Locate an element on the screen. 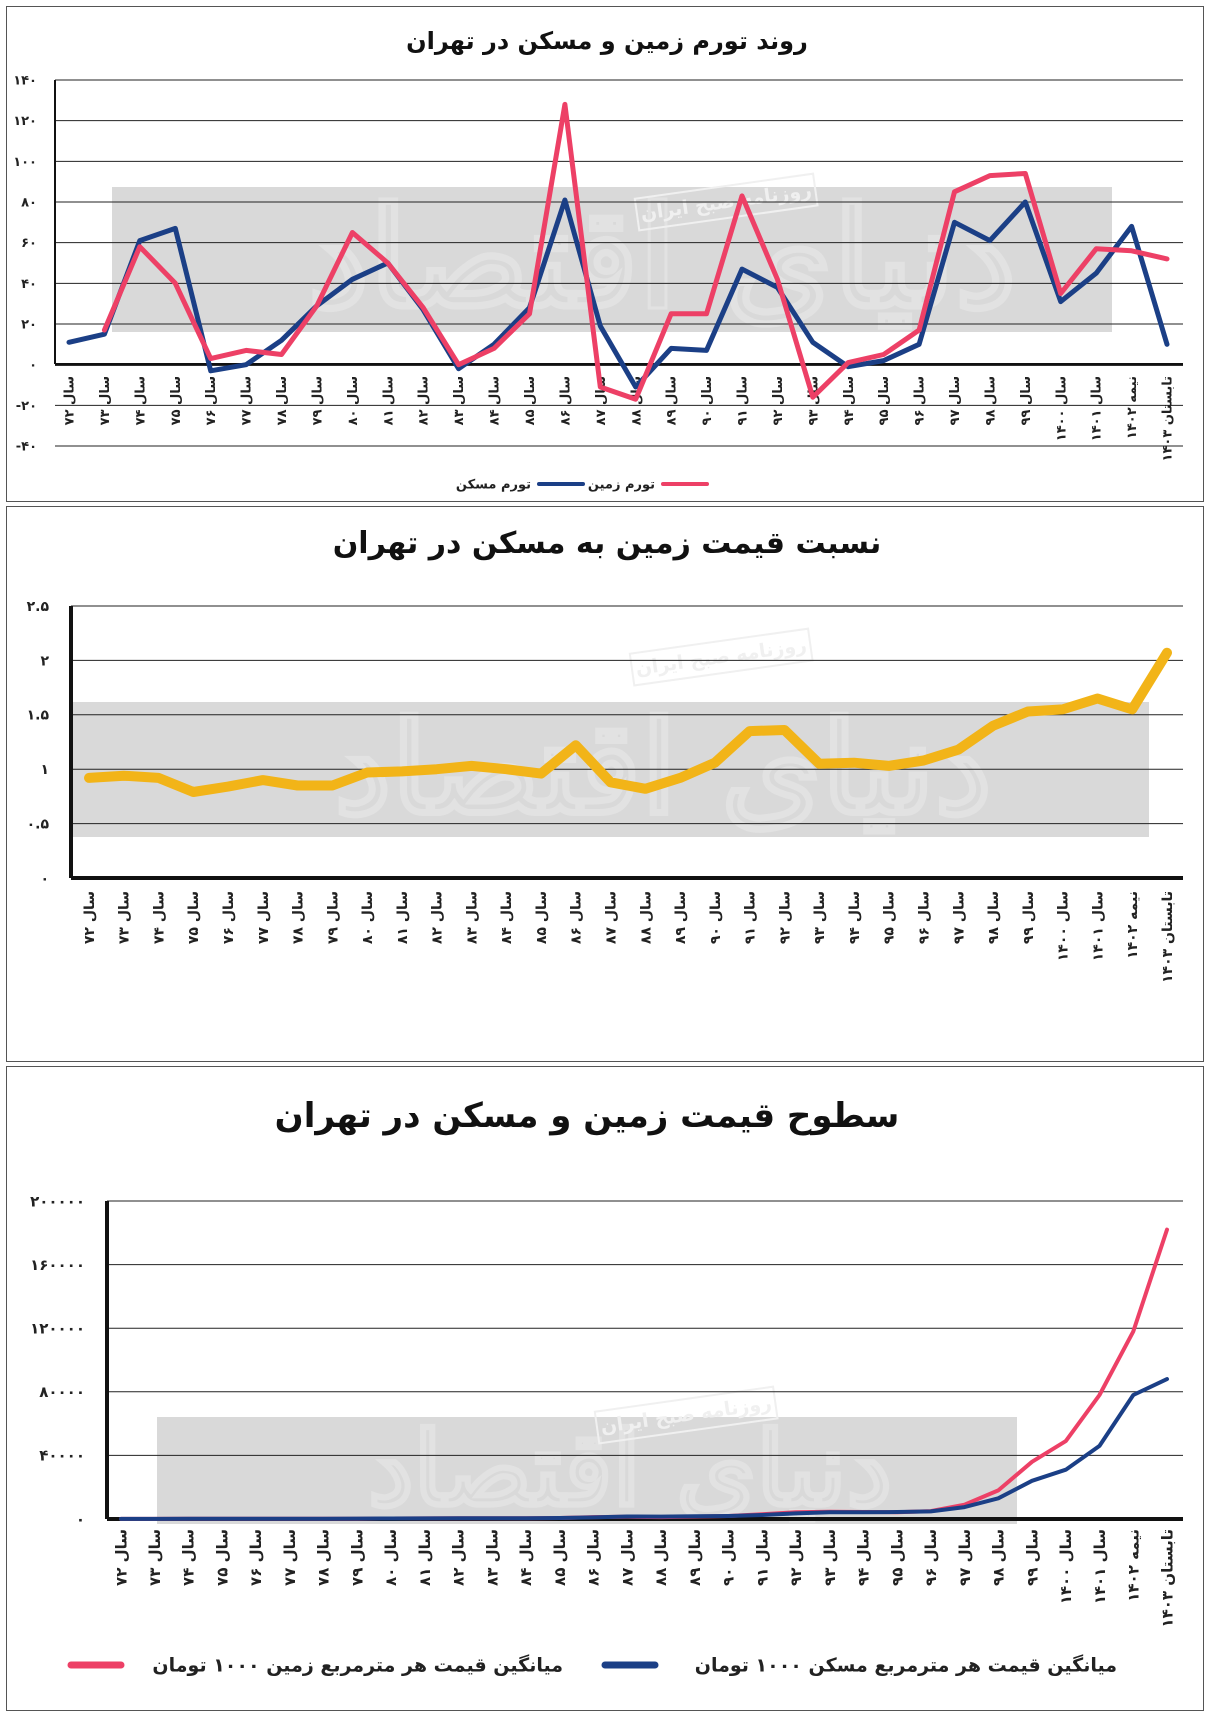  legend-label: میانگین قیمت هر مترمربع زمین ۱۰۰۰ تومان is located at coordinates (357, 1665).